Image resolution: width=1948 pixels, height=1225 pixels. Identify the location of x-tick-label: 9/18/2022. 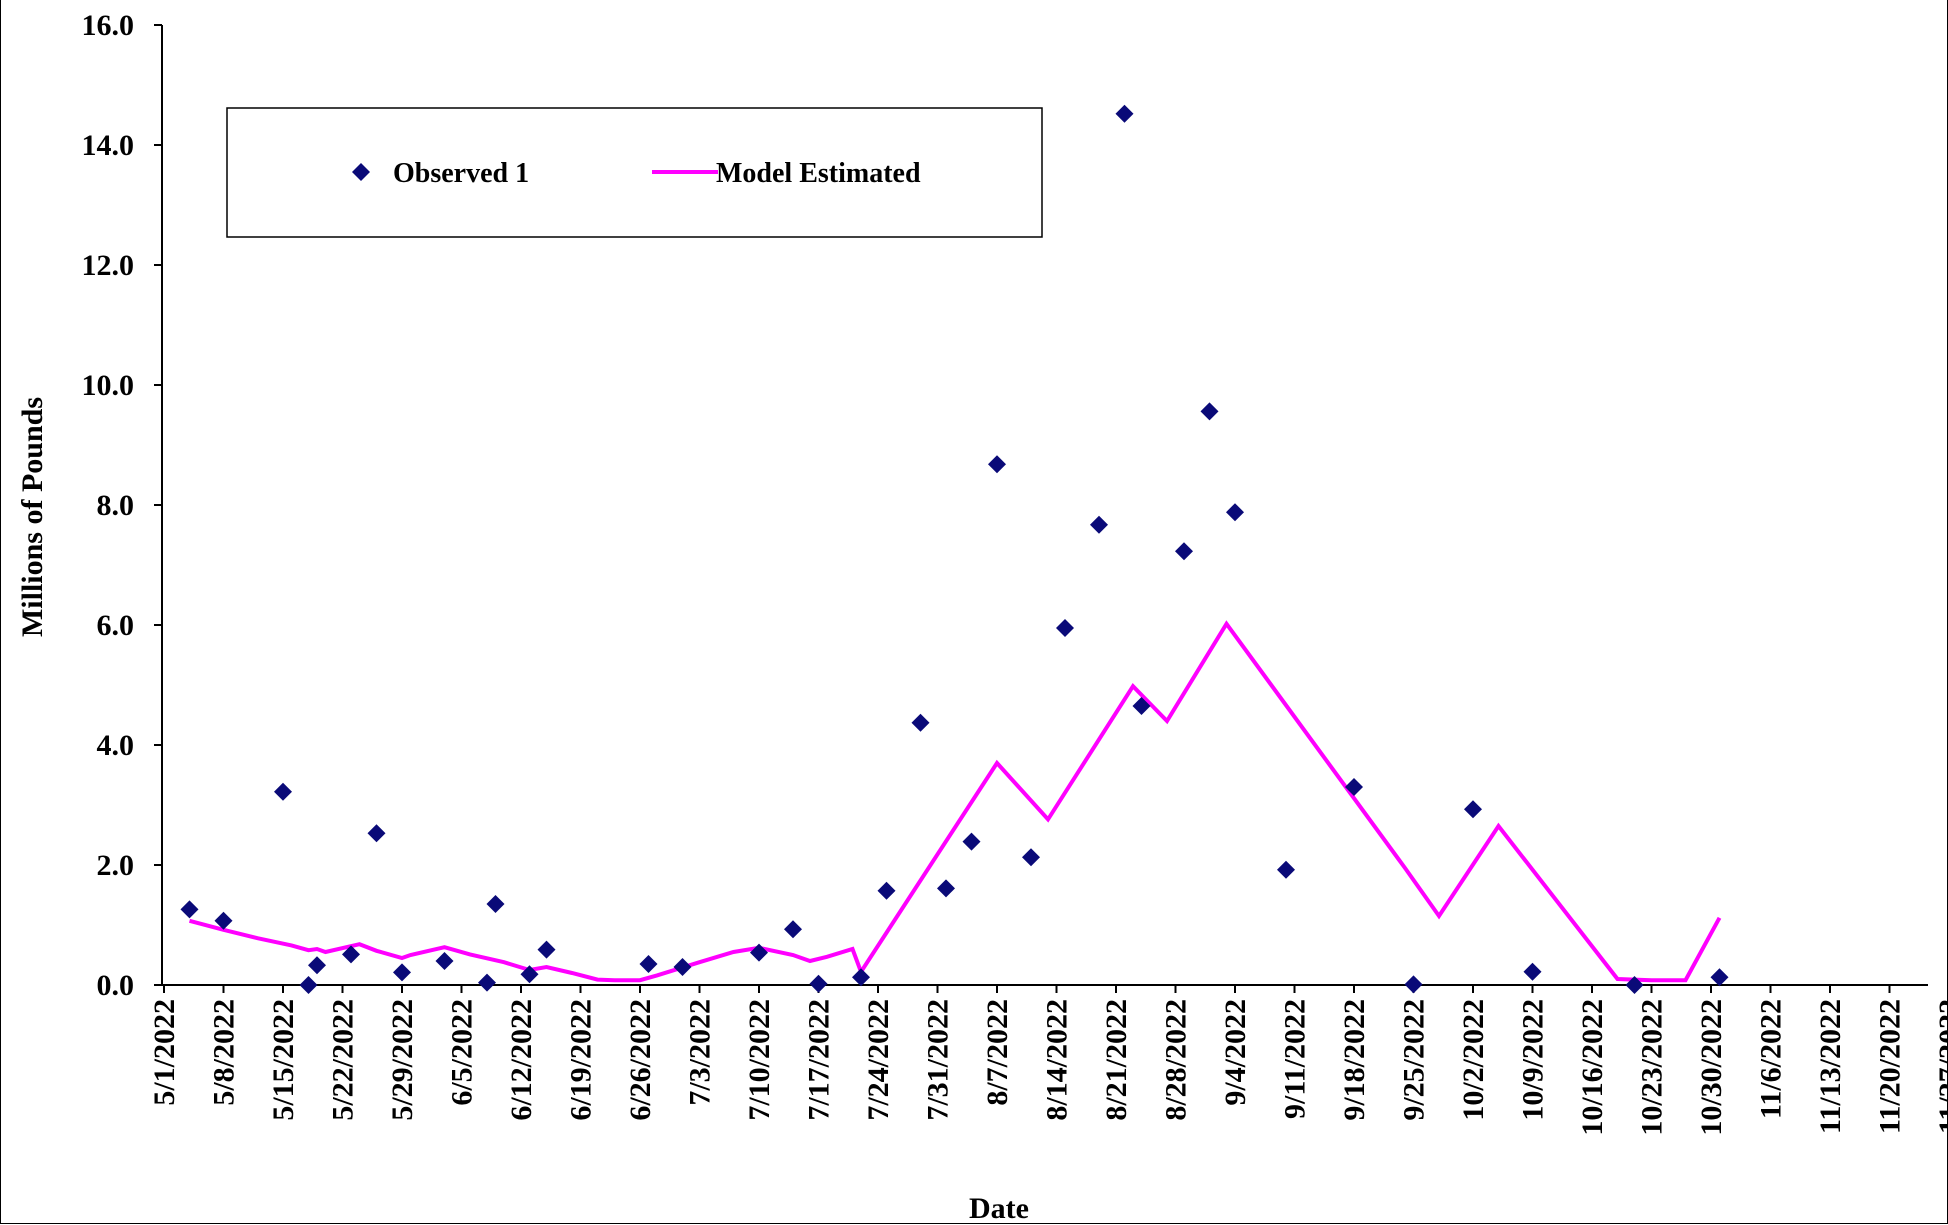
(1354, 1060).